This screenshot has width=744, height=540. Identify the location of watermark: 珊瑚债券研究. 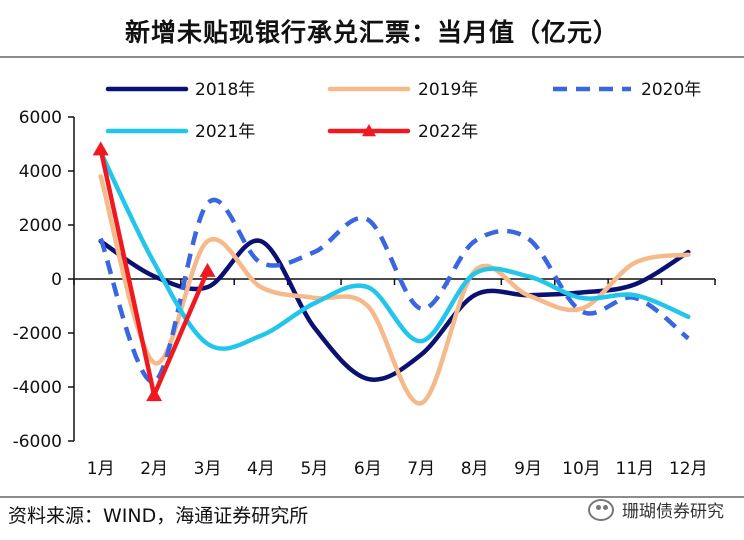
(656, 509).